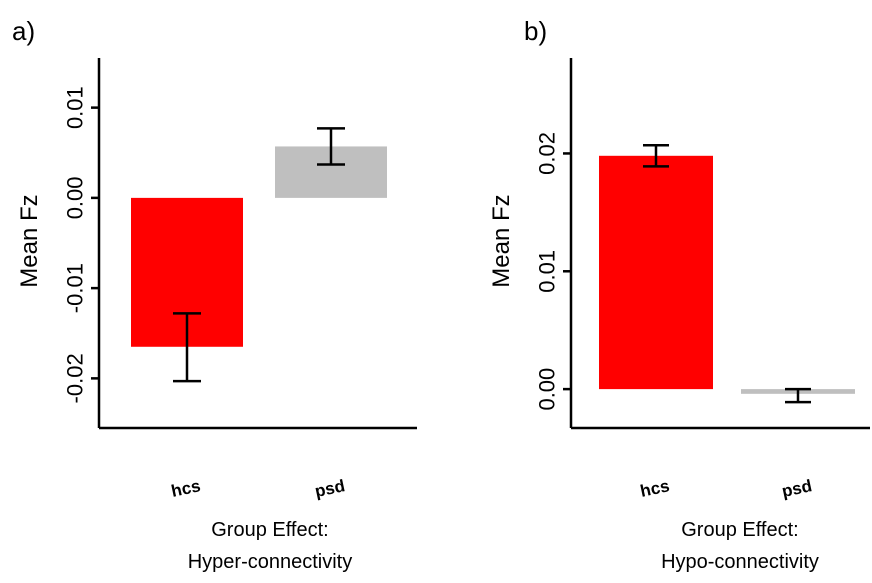 Image resolution: width=872 pixels, height=583 pixels. Describe the element at coordinates (186, 488) in the screenshot. I see `panel-a-category-label-hcs: hcs` at that location.